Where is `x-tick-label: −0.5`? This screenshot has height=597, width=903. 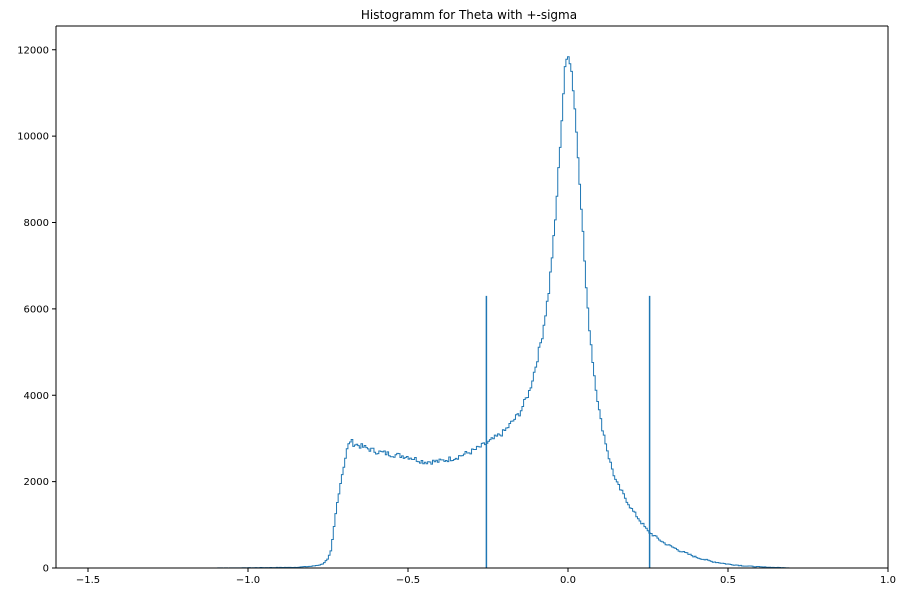 x-tick-label: −0.5 is located at coordinates (408, 580).